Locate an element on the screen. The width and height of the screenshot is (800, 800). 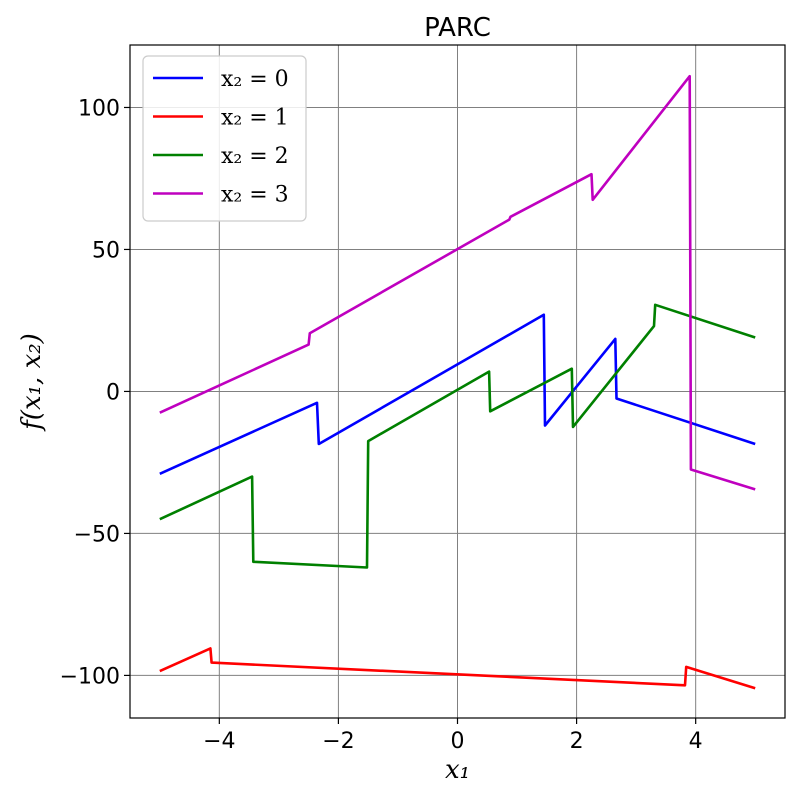
x-tick-label: 4 is located at coordinates (696, 741).